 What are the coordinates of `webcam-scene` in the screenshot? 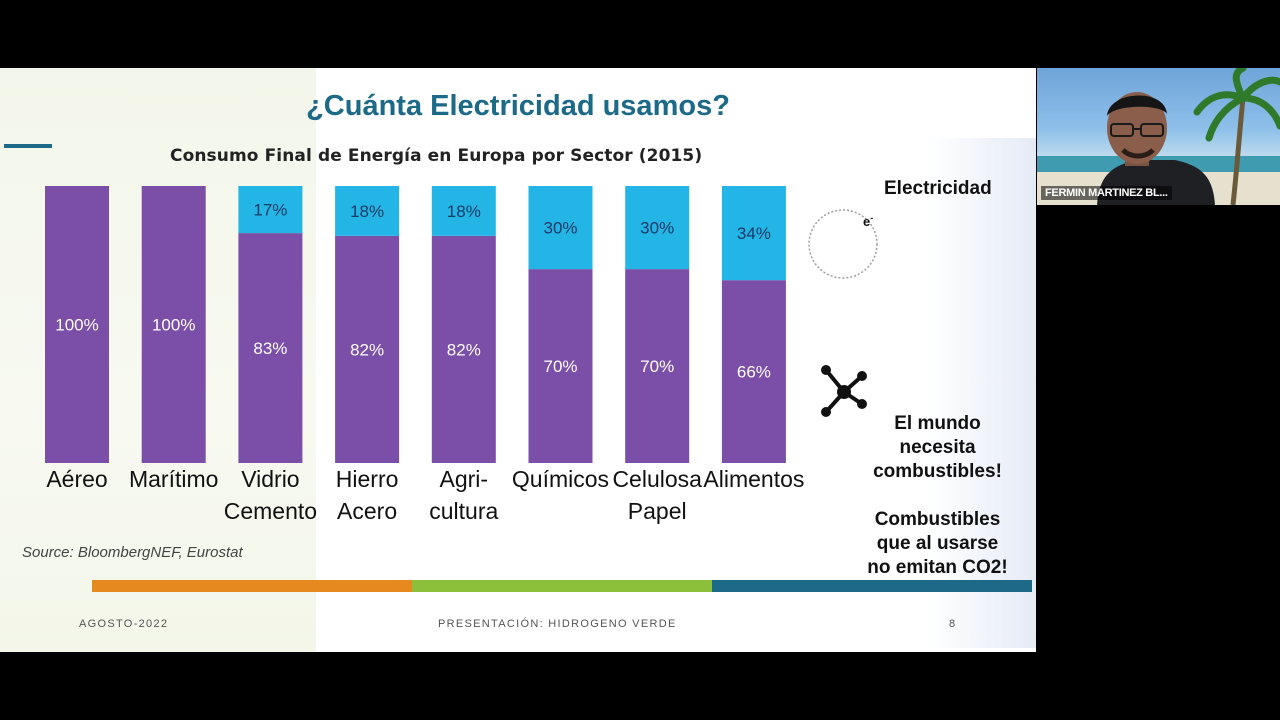 It's located at (1158, 136).